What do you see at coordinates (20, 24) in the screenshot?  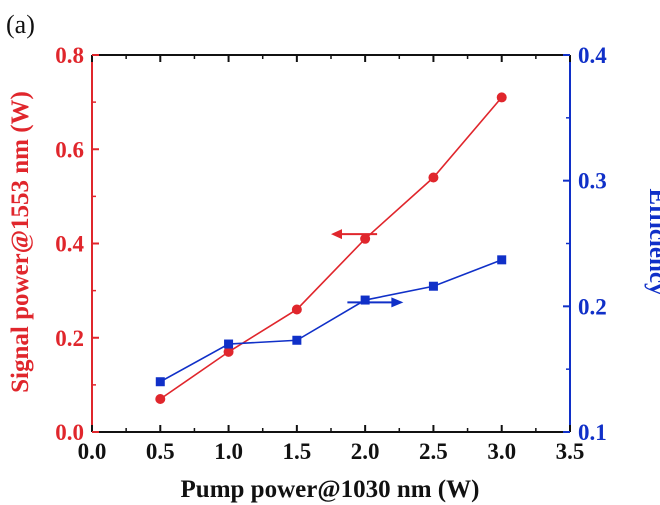 I see `panel-label: (a)` at bounding box center [20, 24].